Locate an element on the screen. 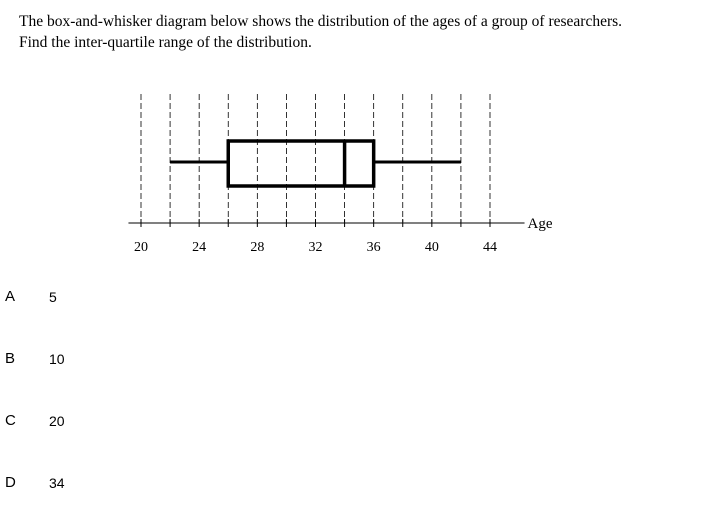  axis-label-age: Age is located at coordinates (540, 224).